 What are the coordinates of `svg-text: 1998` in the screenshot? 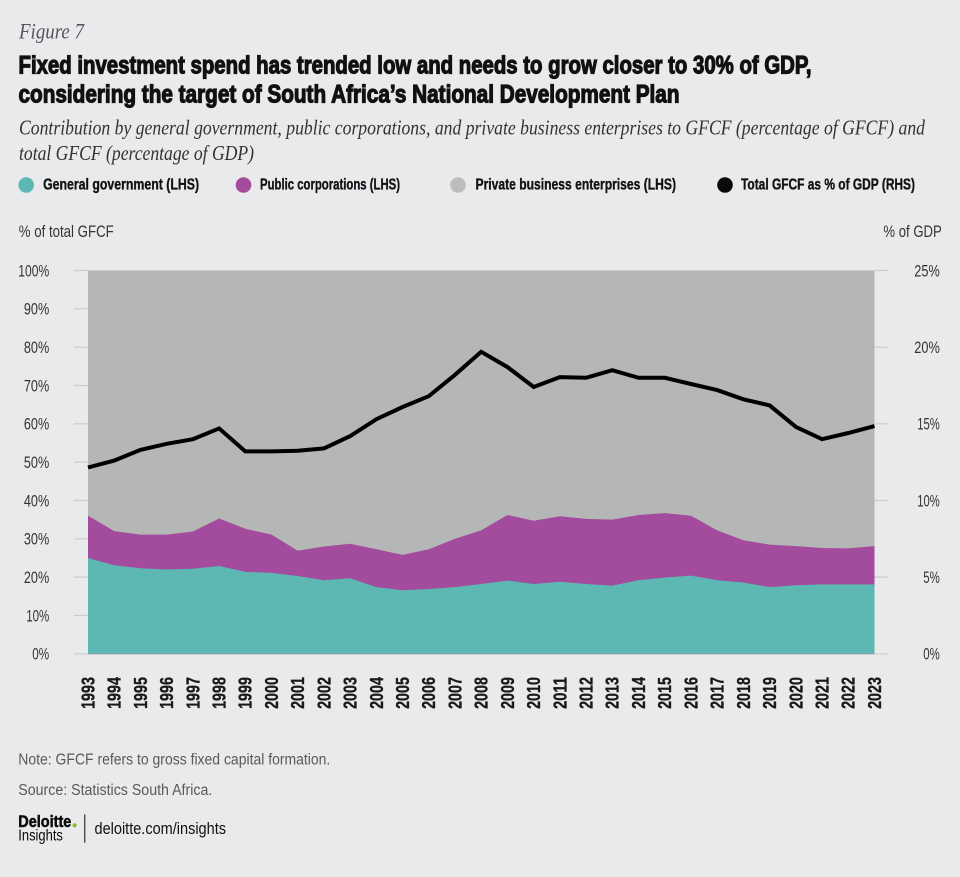 It's located at (219, 693).